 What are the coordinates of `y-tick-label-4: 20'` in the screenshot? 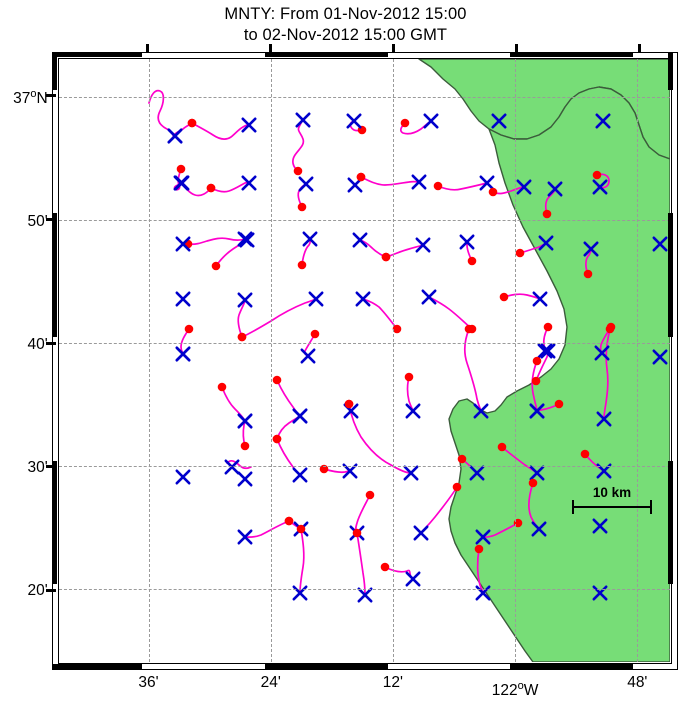 It's located at (39, 590).